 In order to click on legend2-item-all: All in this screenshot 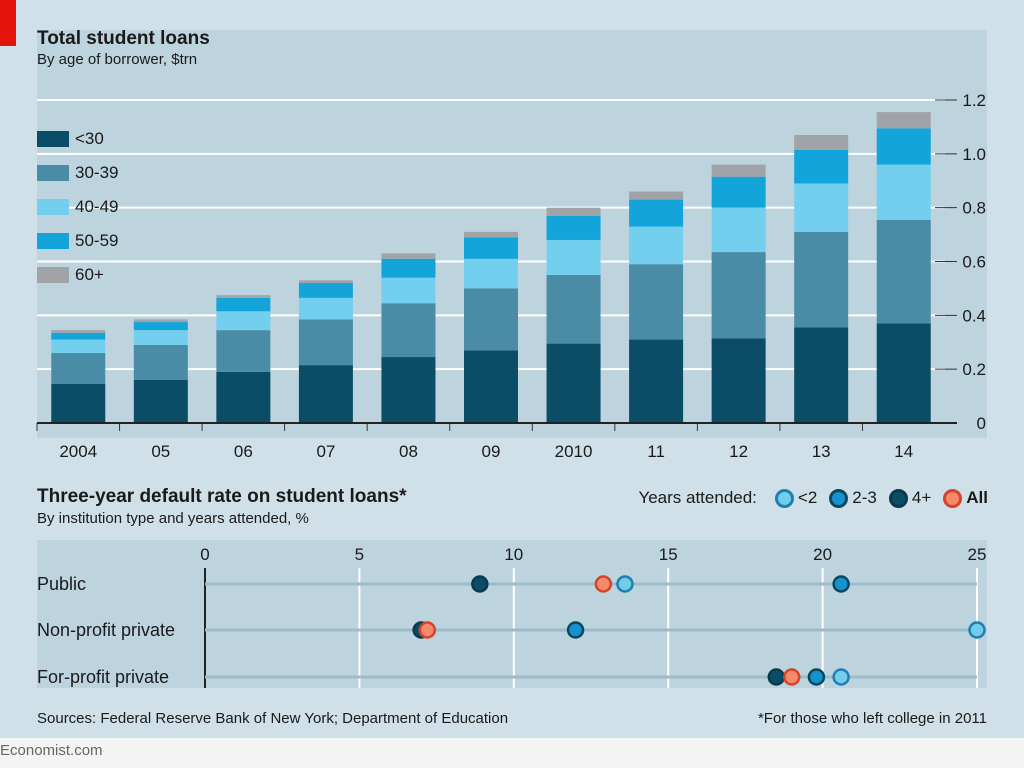, I will do `click(965, 498)`.